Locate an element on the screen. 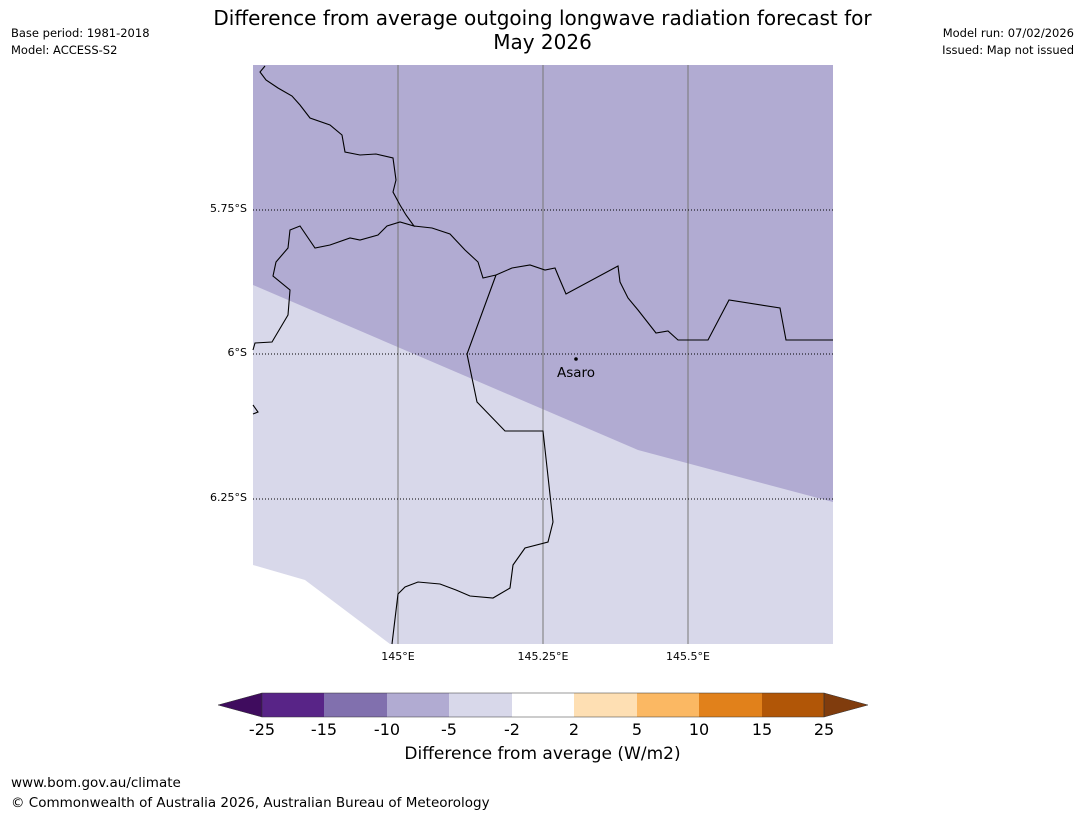  lon-label-145-5: 145.5°E is located at coordinates (688, 656).